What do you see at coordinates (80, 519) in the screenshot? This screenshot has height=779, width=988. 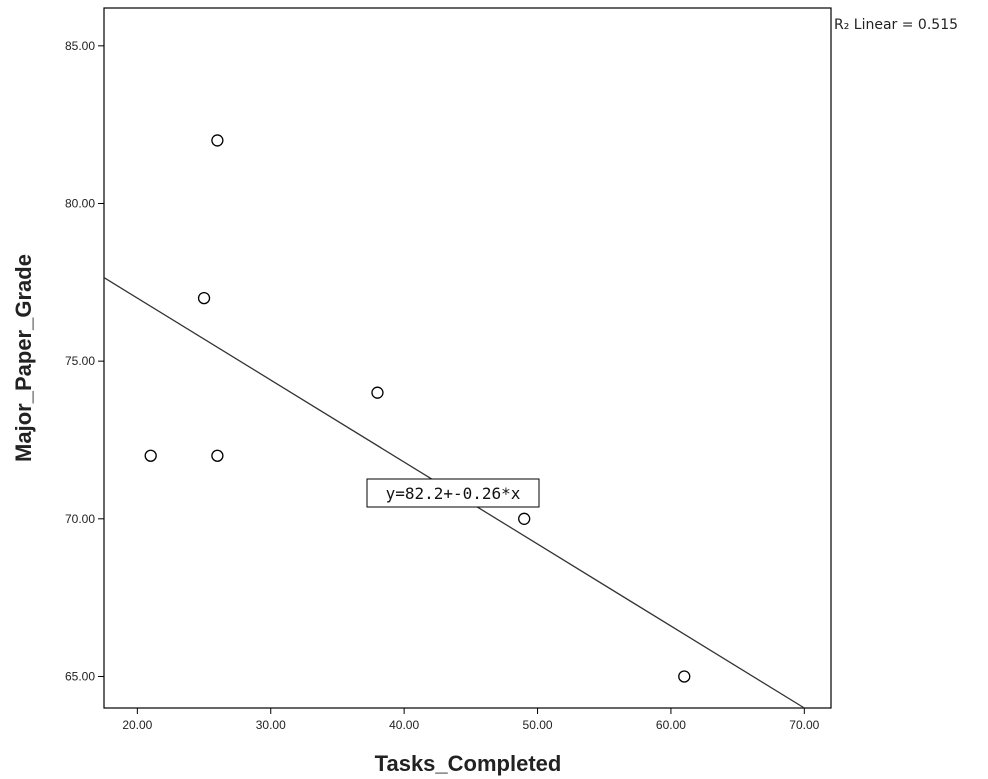 I see `y-tick-label: 70.00` at bounding box center [80, 519].